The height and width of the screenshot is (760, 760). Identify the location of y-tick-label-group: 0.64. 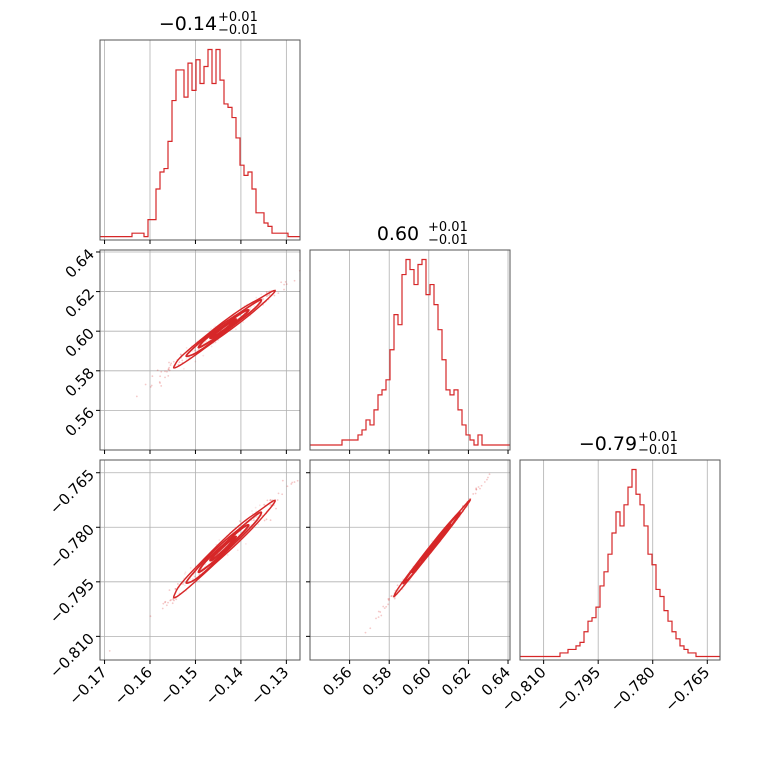
(80, 263).